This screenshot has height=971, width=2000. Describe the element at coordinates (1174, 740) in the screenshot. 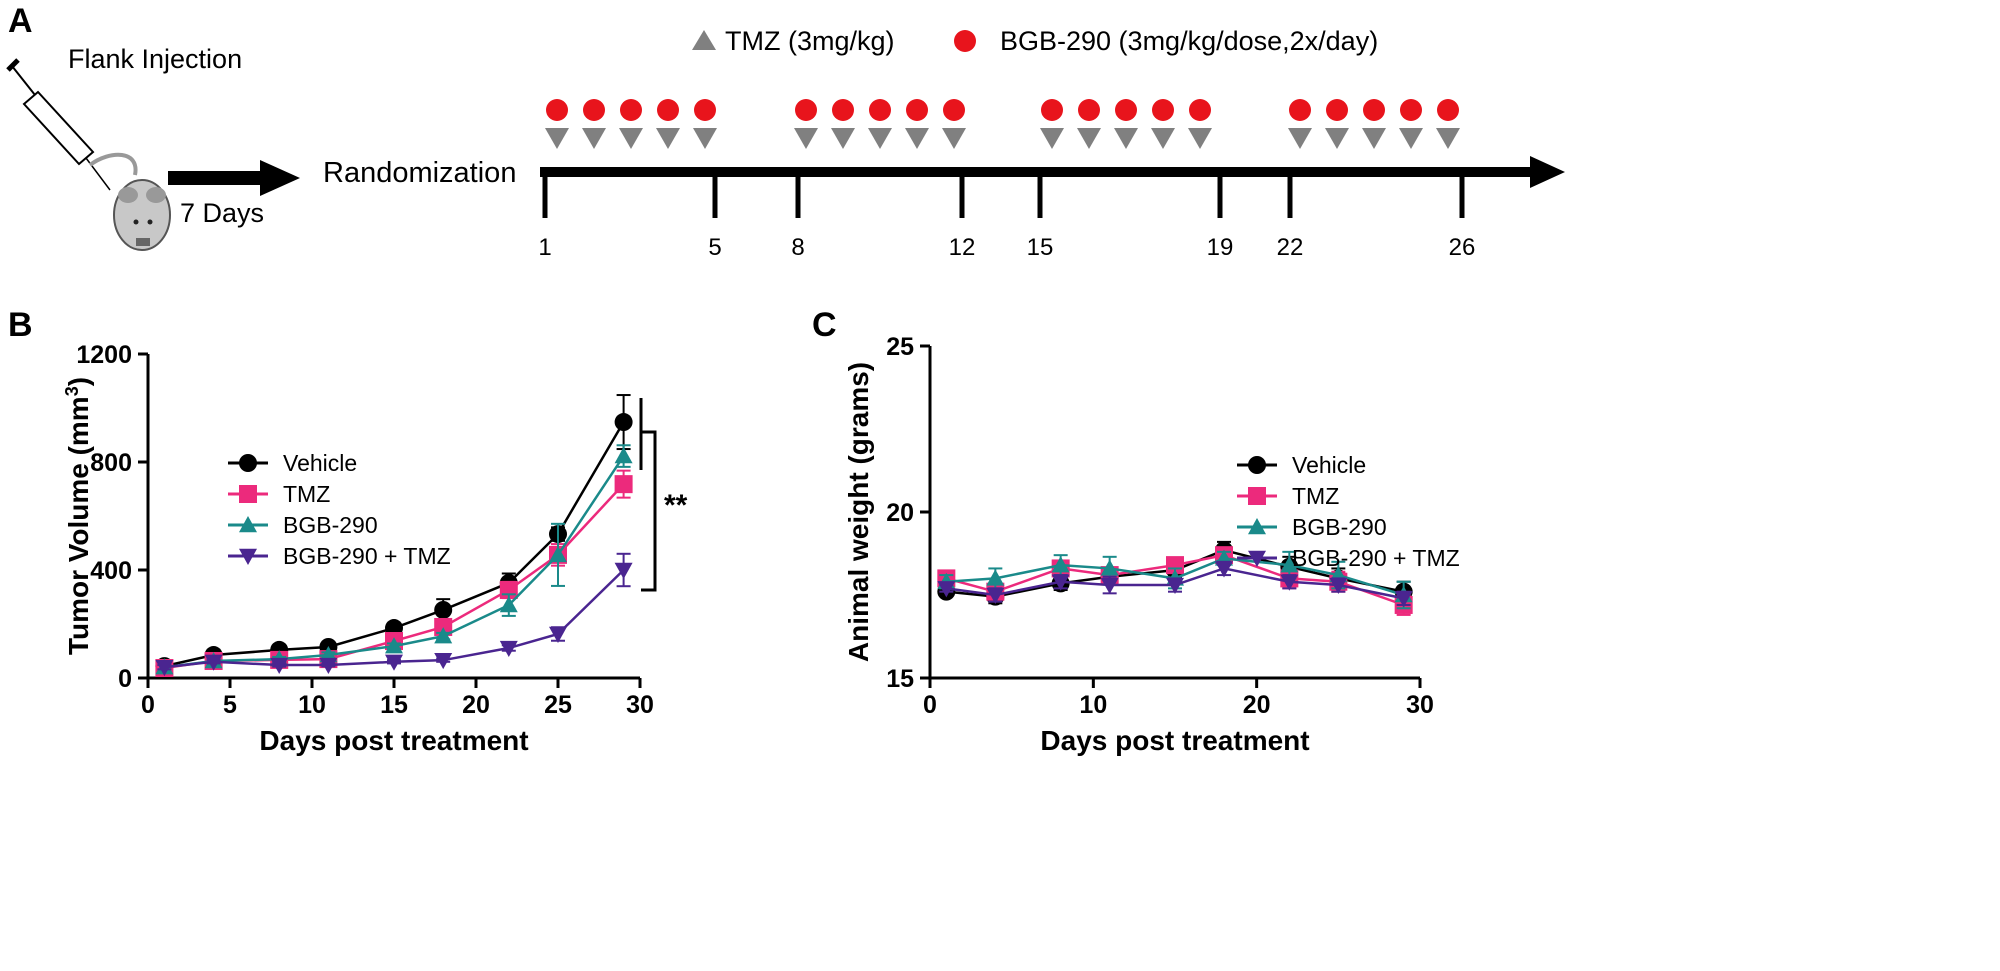

I see `chart-c-xlabel: Days post treatment` at that location.